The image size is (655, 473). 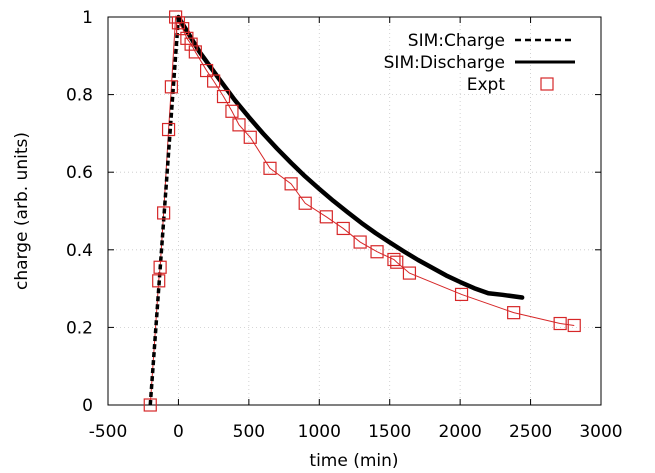 I want to click on x-tick-label: 2500, so click(x=530, y=432).